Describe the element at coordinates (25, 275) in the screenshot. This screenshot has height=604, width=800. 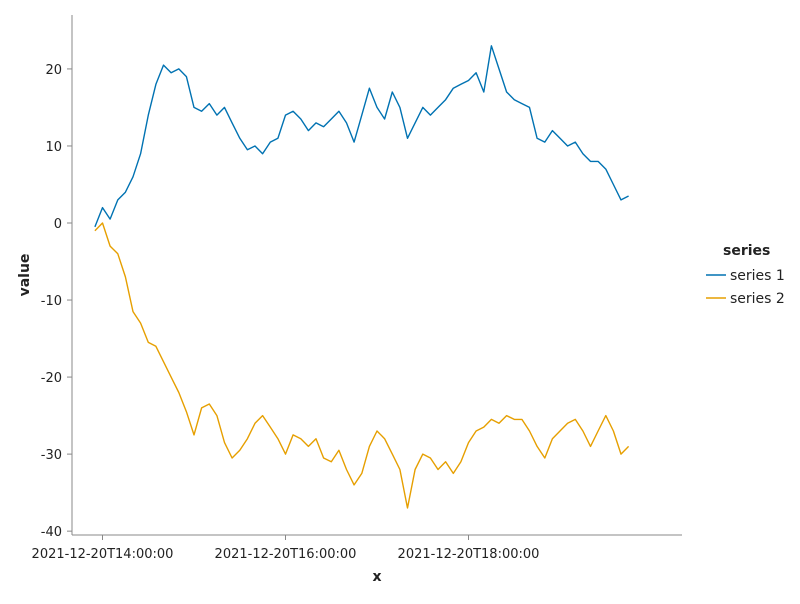
I see `y-axis-title: value` at that location.